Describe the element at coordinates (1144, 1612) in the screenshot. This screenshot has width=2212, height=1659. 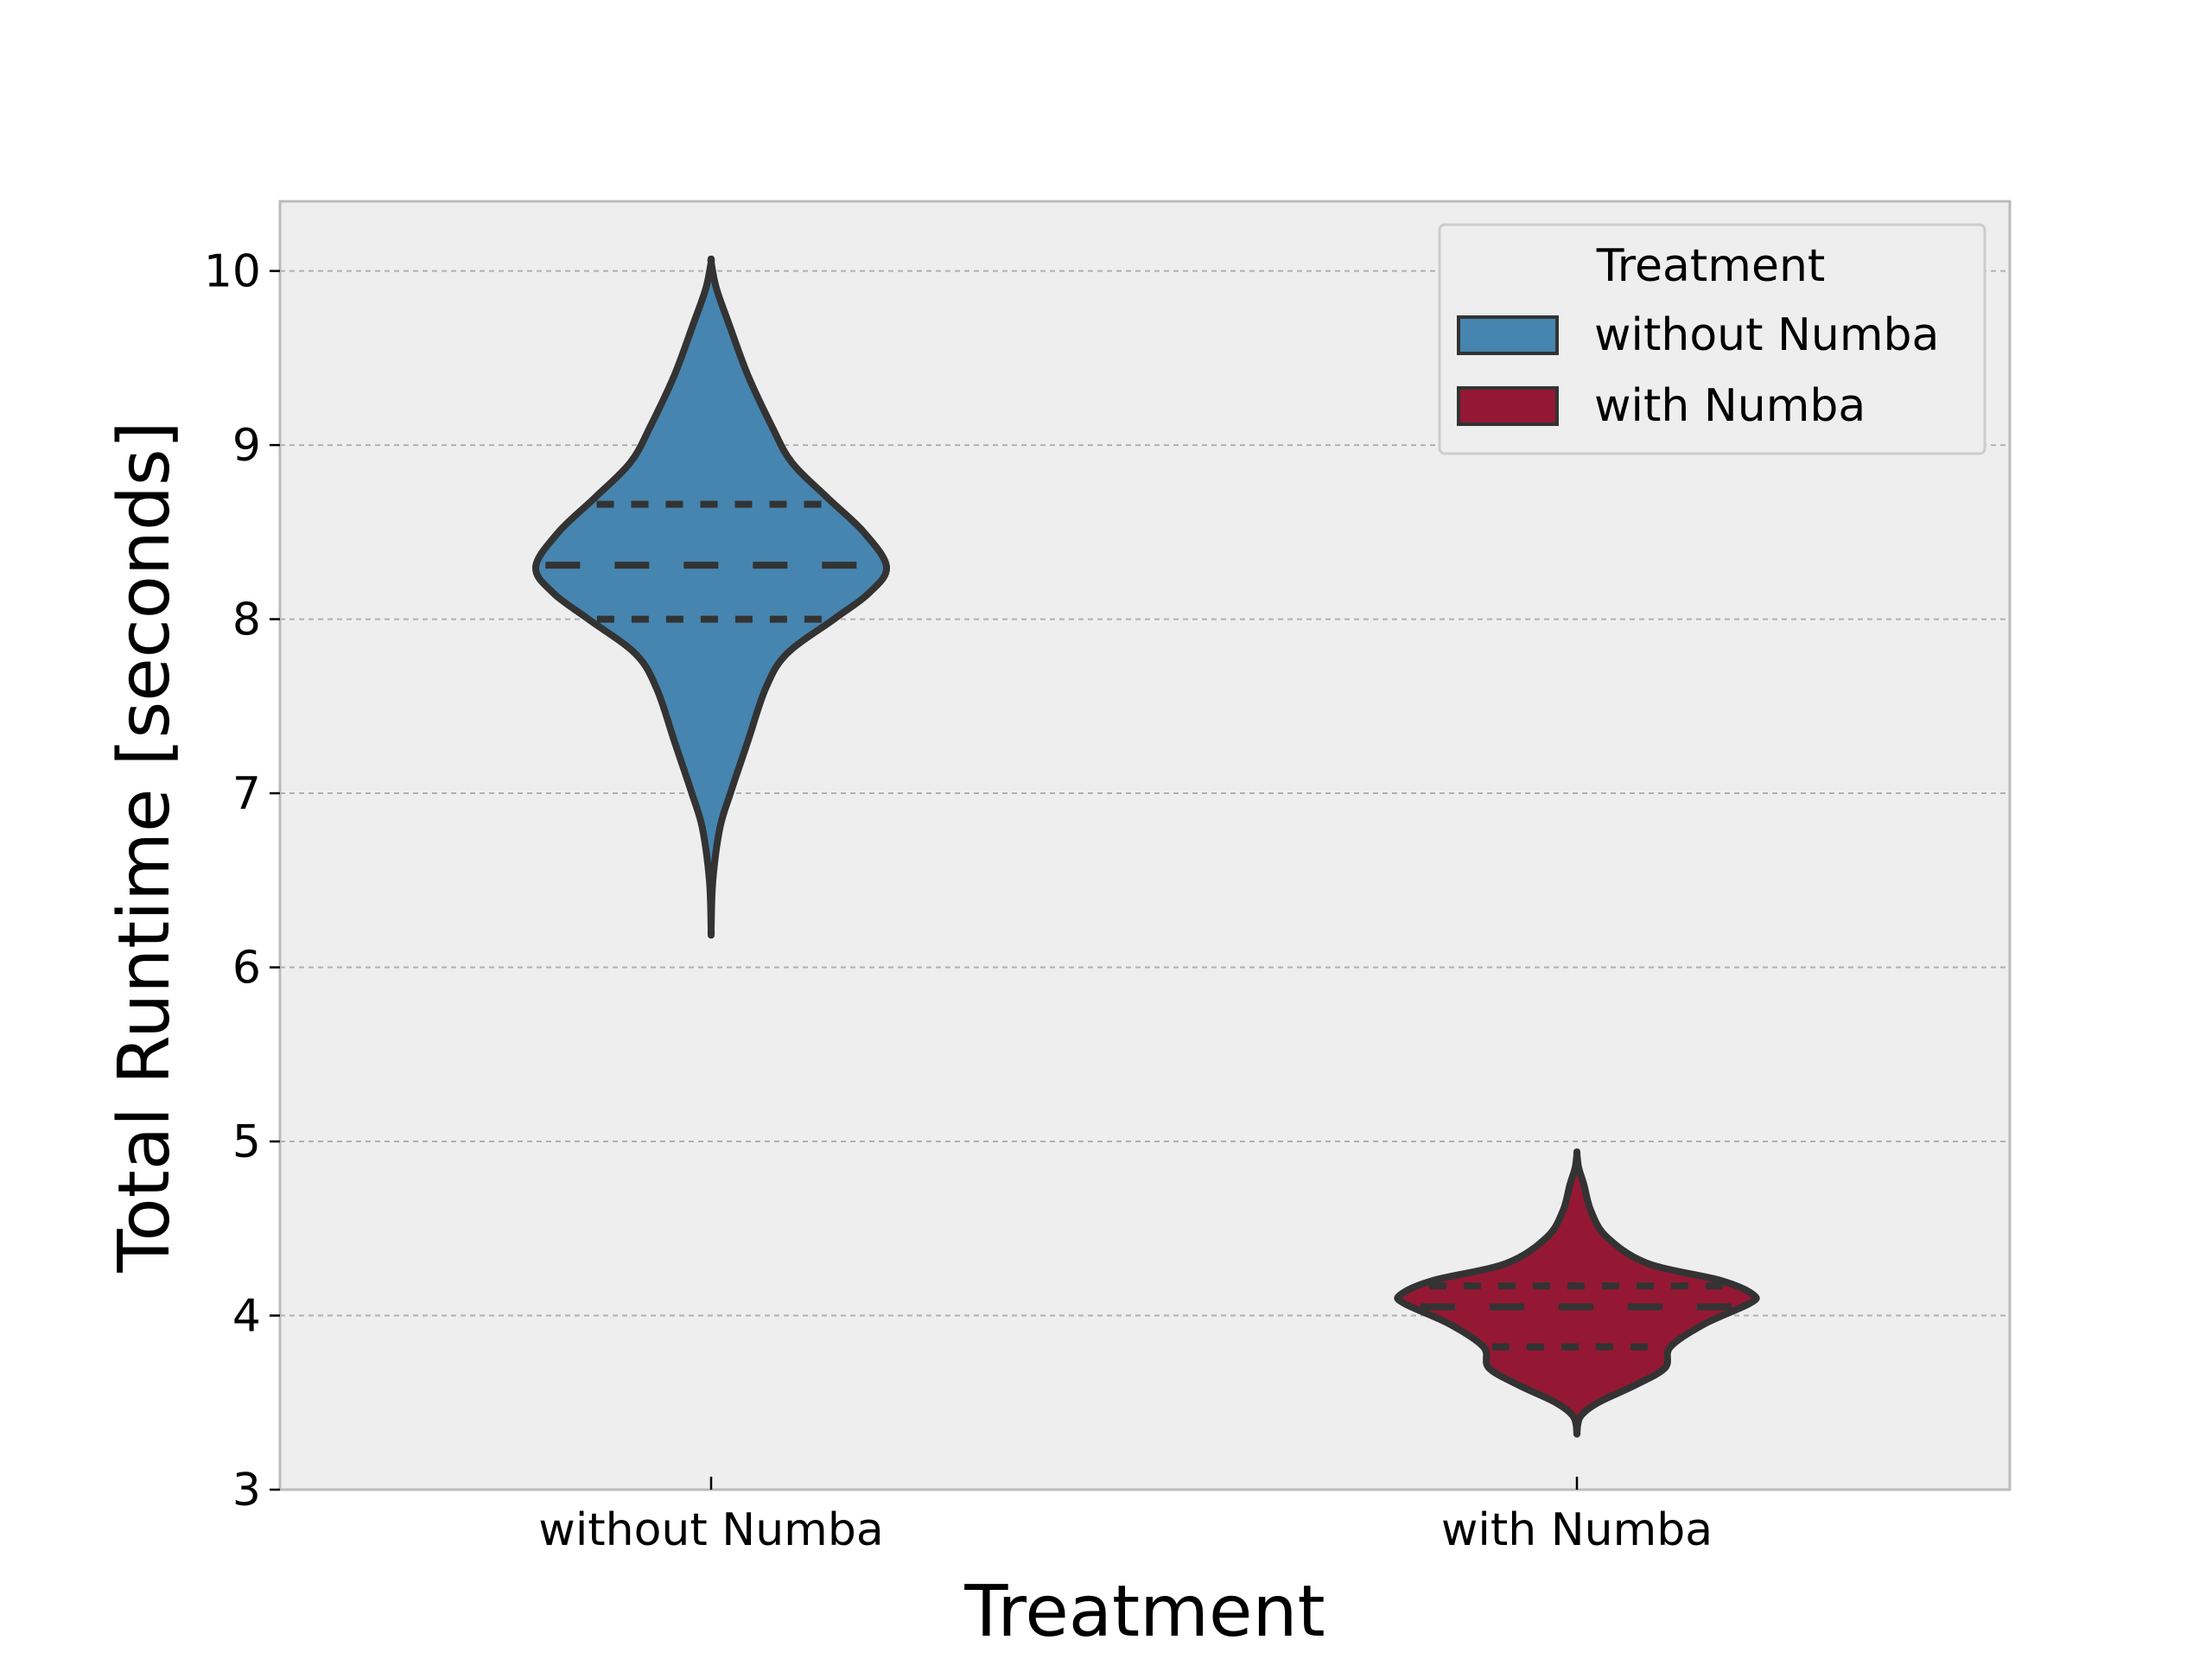
I see `x-axis-label: Treatment` at that location.